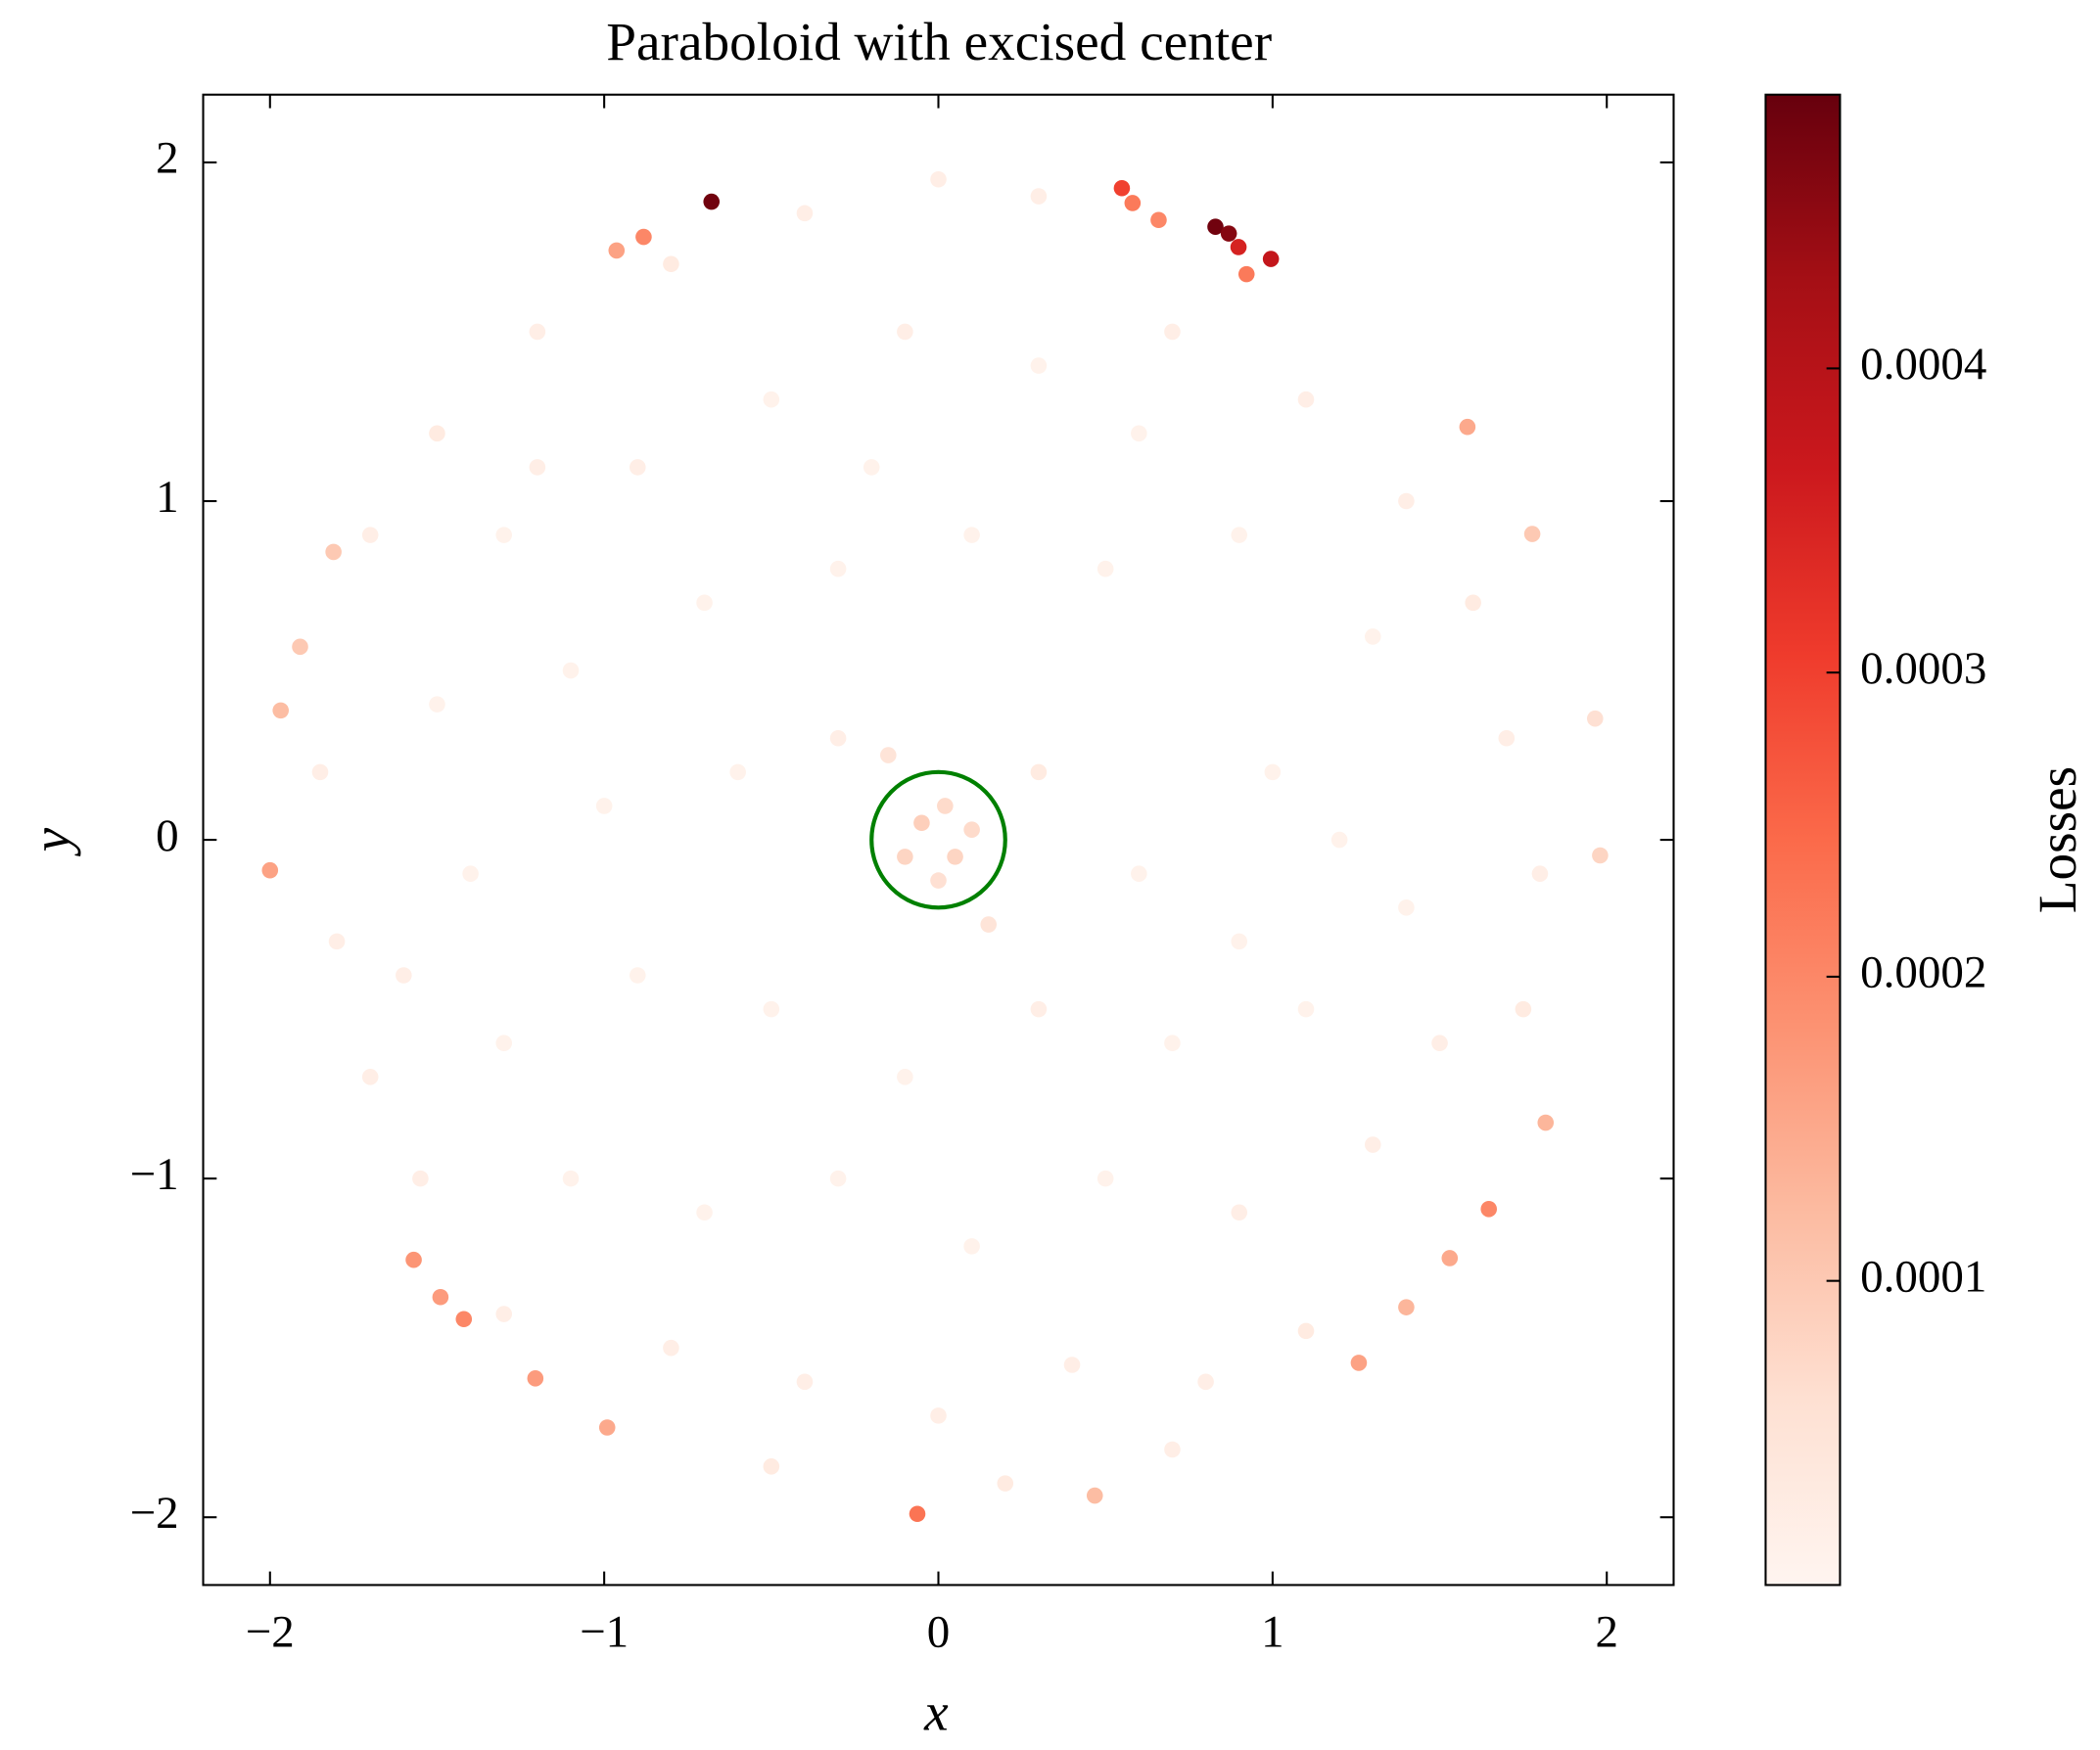 The width and height of the screenshot is (2100, 1750). I want to click on x-tick-label: 0, so click(938, 1633).